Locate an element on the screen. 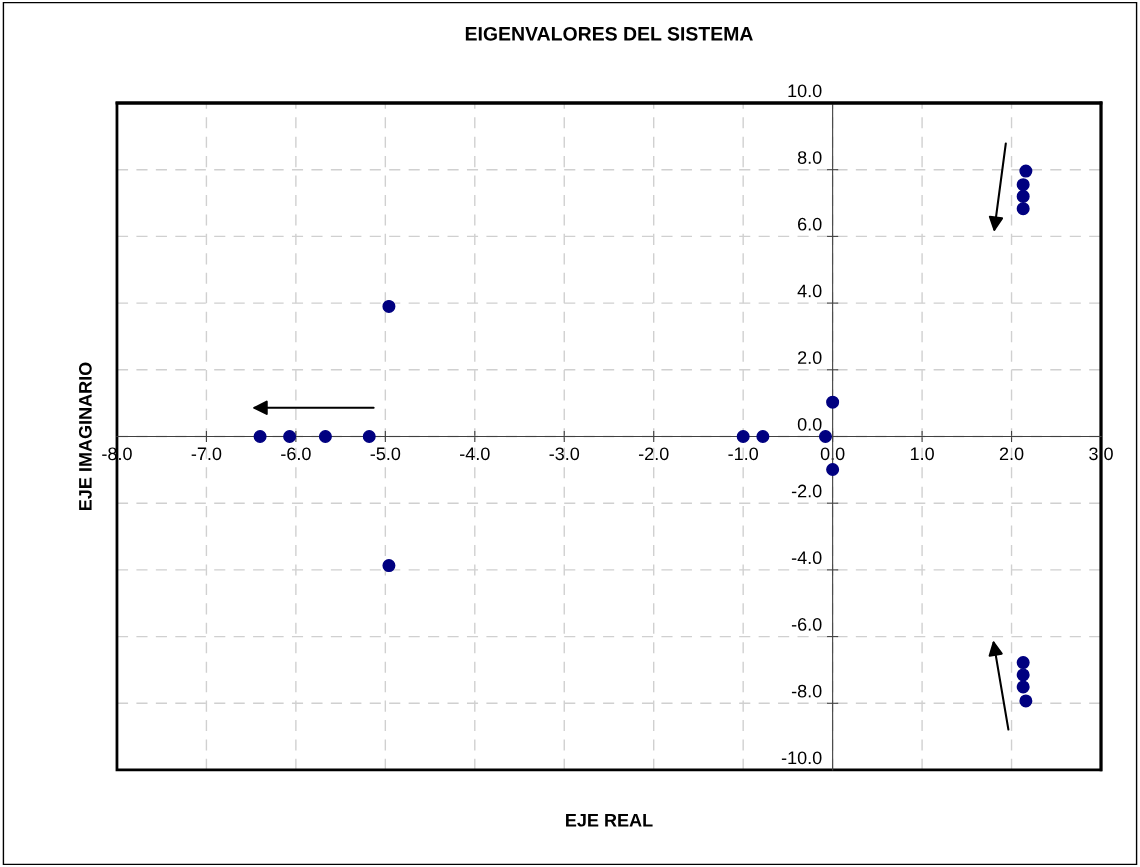 This screenshot has height=867, width=1140. y-tick-label: 2.0 is located at coordinates (810, 358).